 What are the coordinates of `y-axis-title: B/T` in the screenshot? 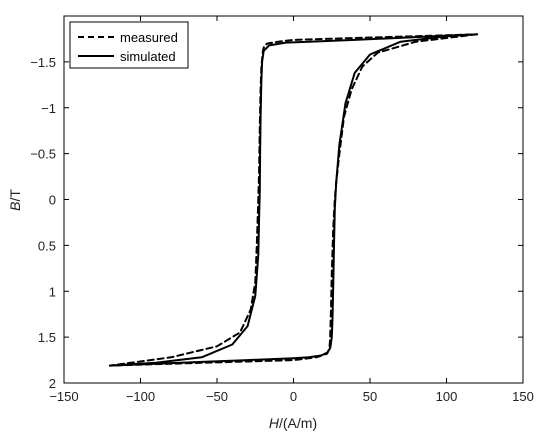 It's located at (15, 200).